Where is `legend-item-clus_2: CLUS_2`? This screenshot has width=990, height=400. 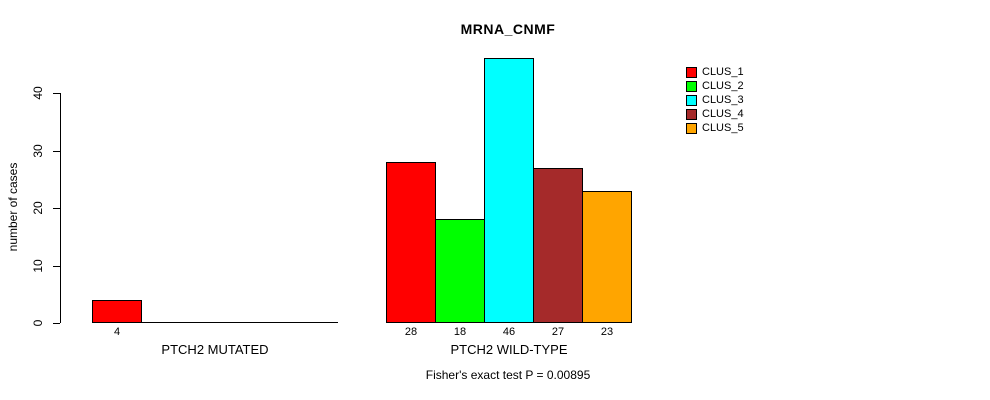
legend-item-clus_2: CLUS_2 is located at coordinates (715, 86).